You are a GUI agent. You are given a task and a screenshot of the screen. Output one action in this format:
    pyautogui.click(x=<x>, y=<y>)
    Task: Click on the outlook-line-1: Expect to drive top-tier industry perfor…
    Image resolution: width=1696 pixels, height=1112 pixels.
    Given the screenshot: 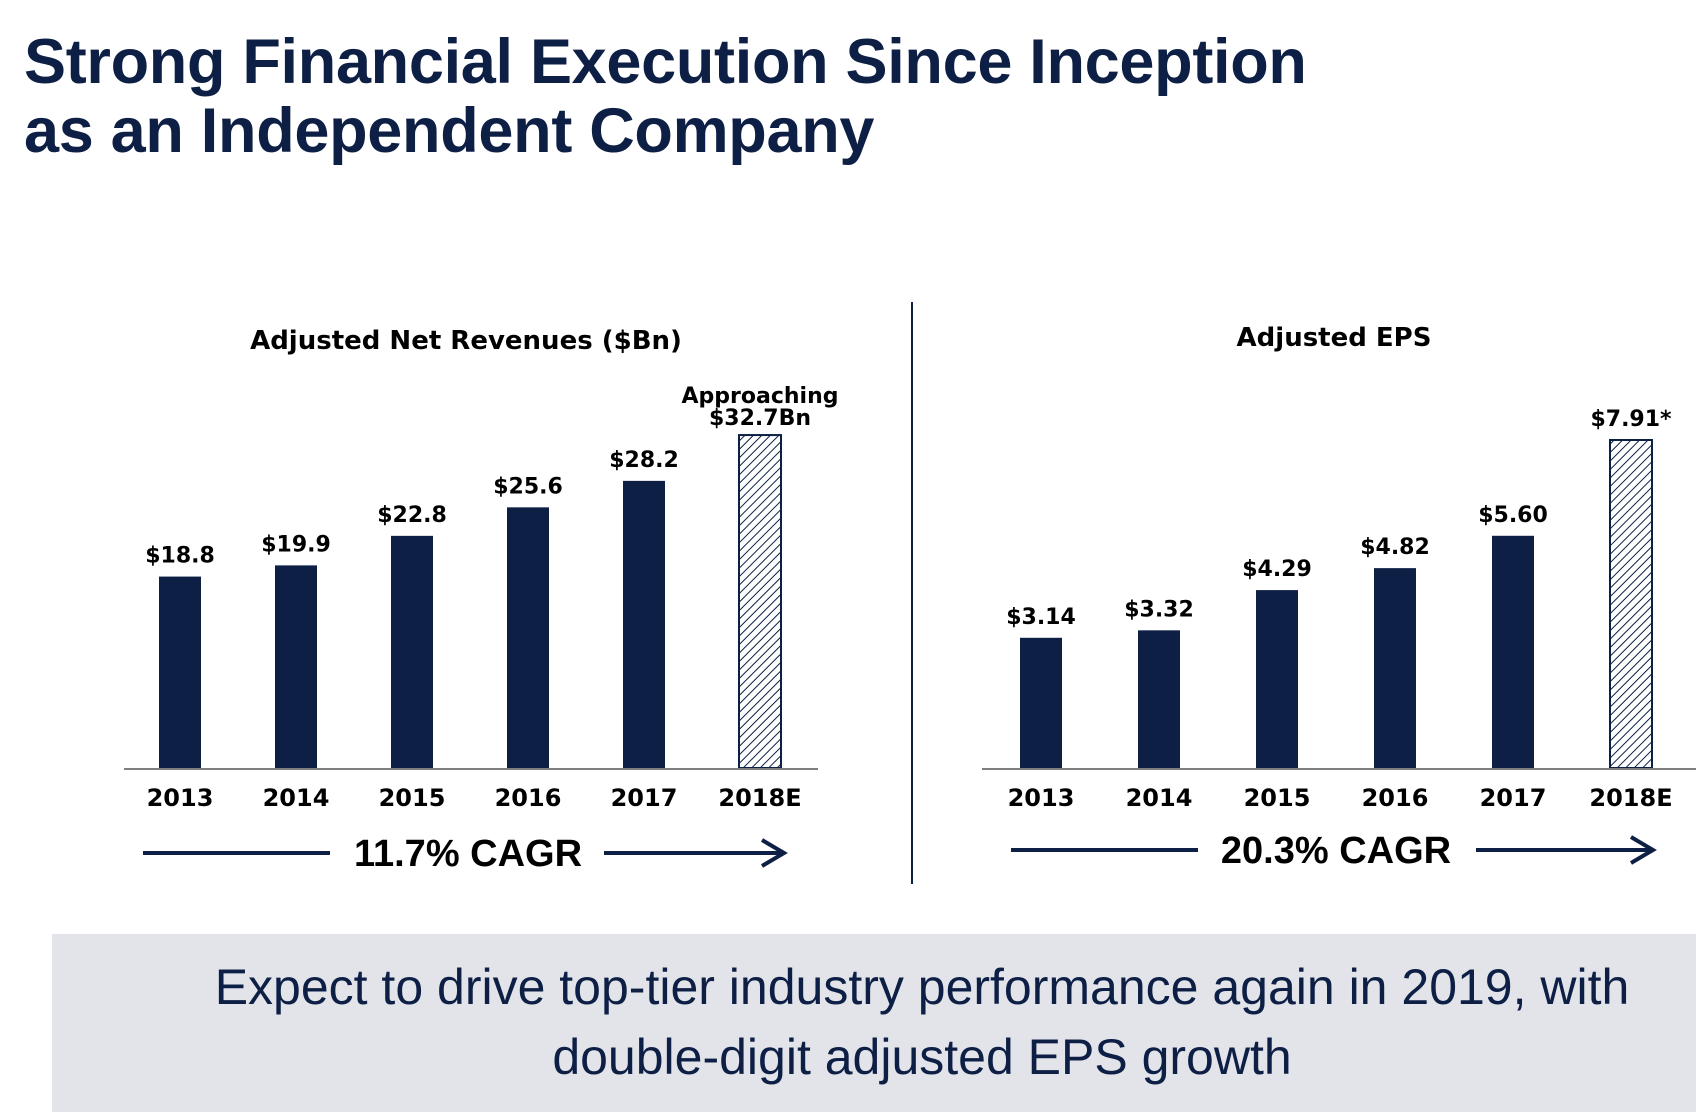 What is the action you would take?
    pyautogui.click(x=922, y=987)
    